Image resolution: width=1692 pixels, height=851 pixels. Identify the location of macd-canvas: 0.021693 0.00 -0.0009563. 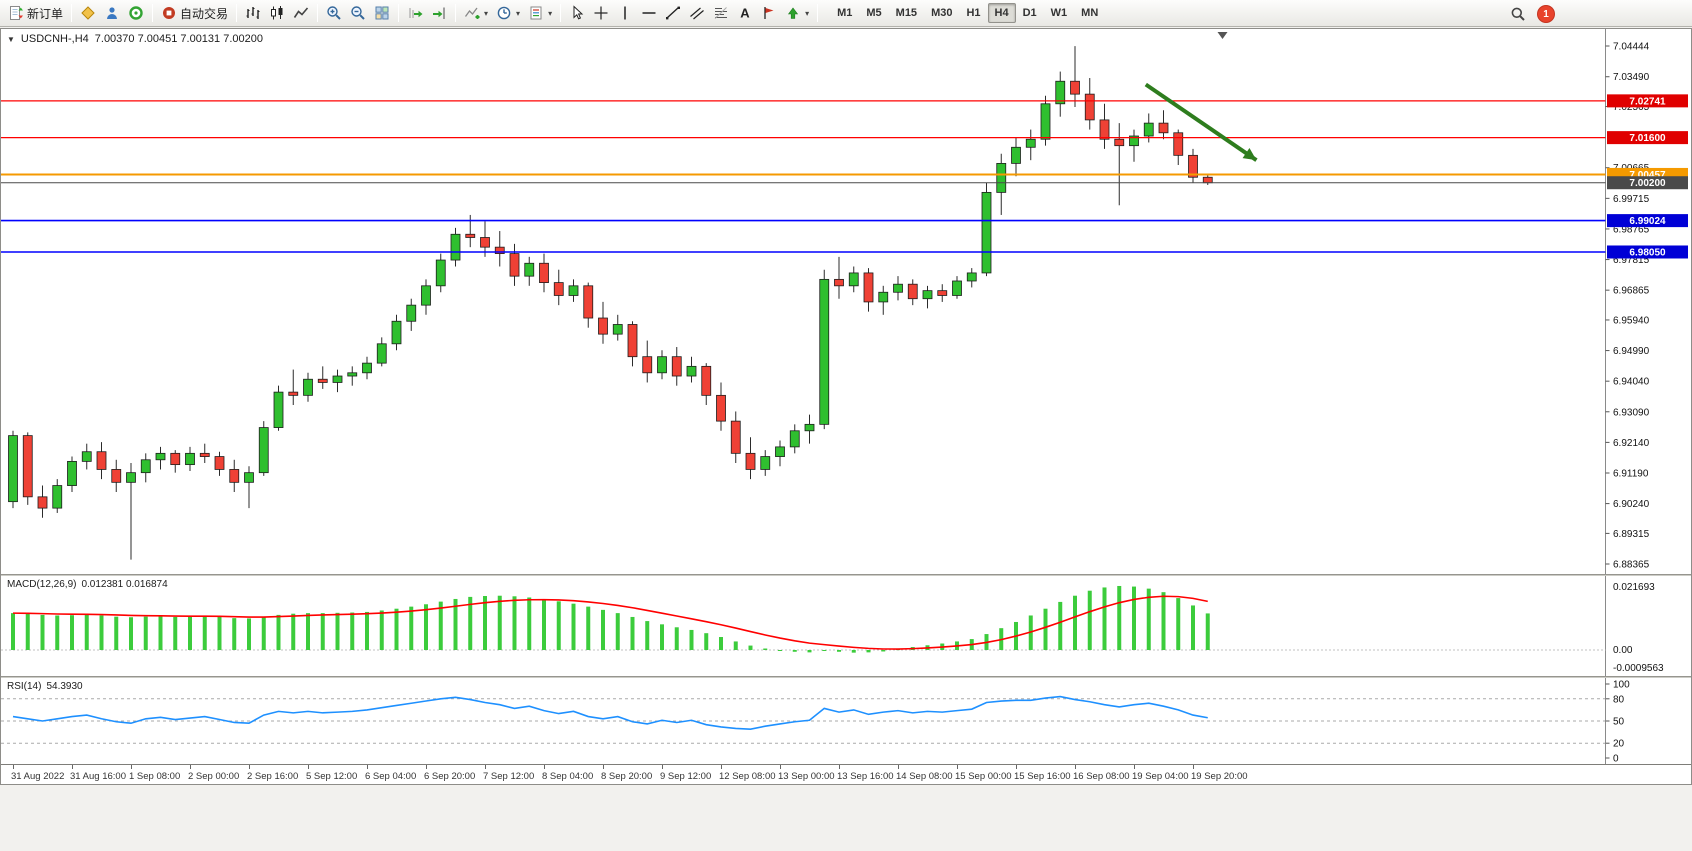
(846, 626).